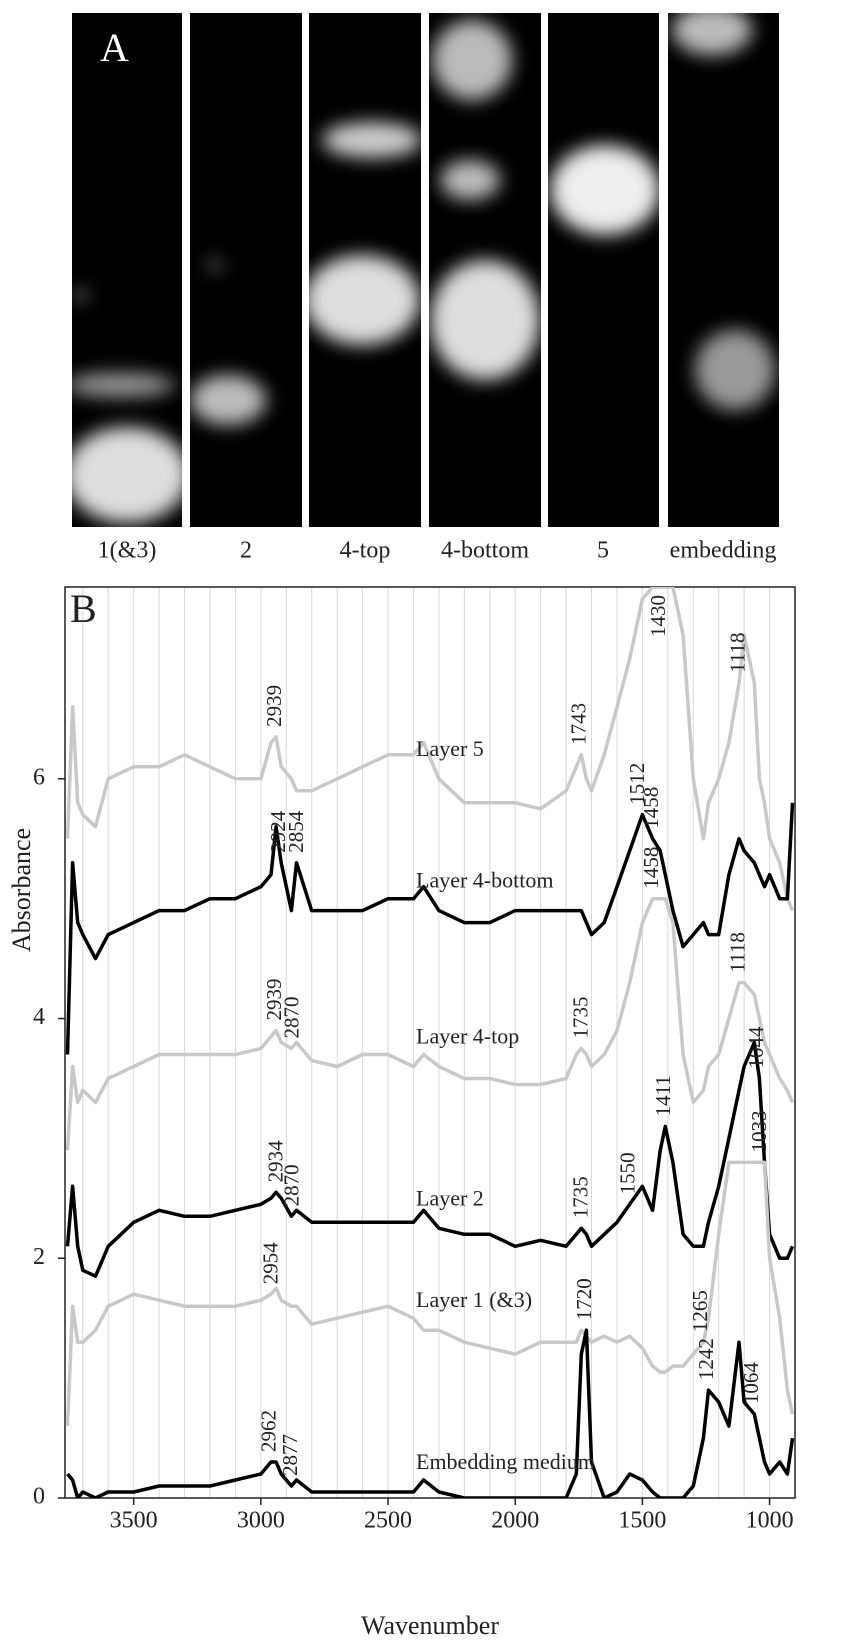 The height and width of the screenshot is (1643, 841). Describe the element at coordinates (261, 1521) in the screenshot. I see `x-tick-label: 3000` at that location.